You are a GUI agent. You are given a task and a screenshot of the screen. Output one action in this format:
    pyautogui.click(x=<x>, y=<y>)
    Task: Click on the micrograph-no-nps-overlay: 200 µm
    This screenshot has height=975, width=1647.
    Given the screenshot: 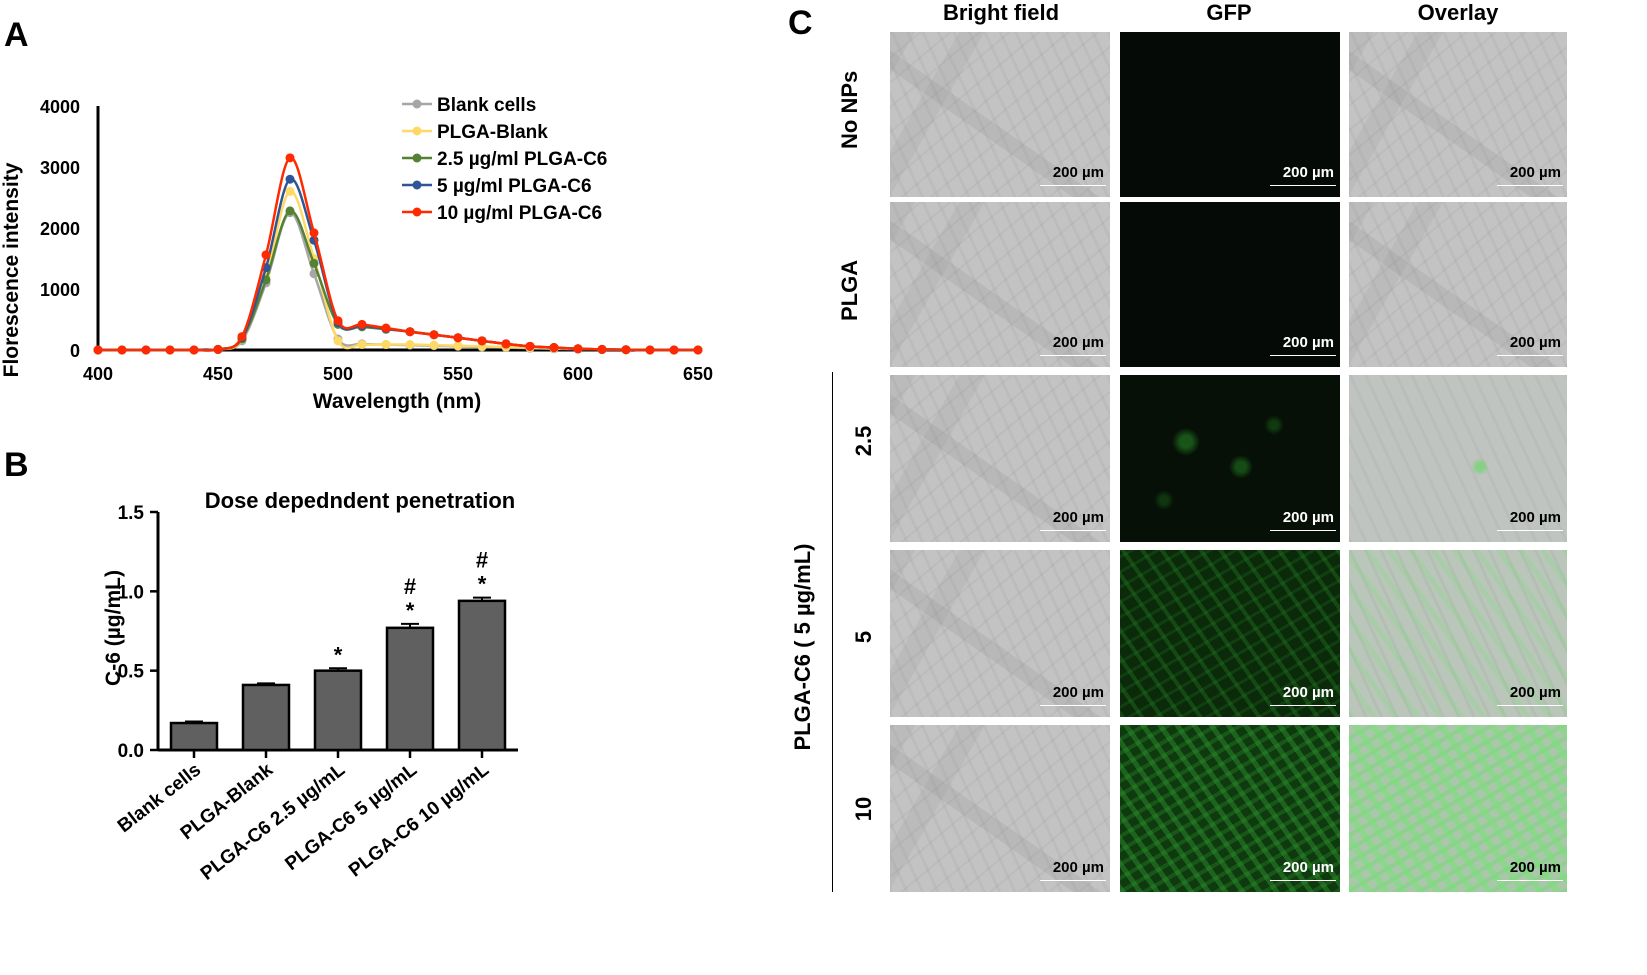 What is the action you would take?
    pyautogui.click(x=1458, y=114)
    